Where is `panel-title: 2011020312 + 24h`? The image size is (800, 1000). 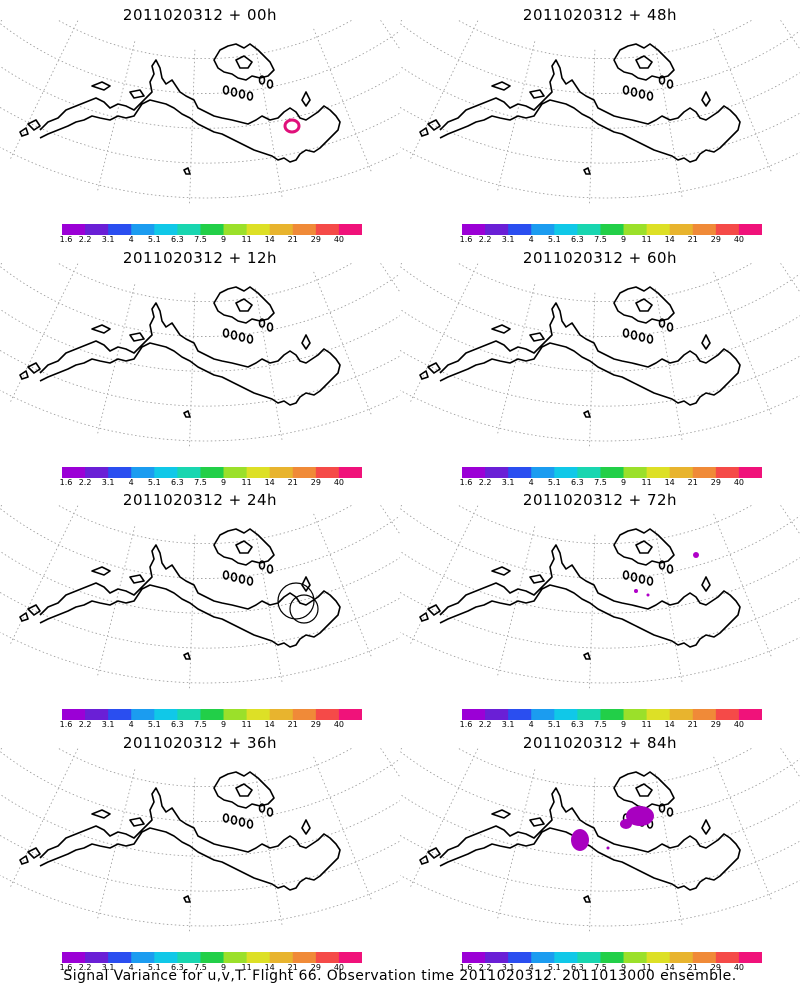 panel-title: 2011020312 + 24h is located at coordinates (200, 500).